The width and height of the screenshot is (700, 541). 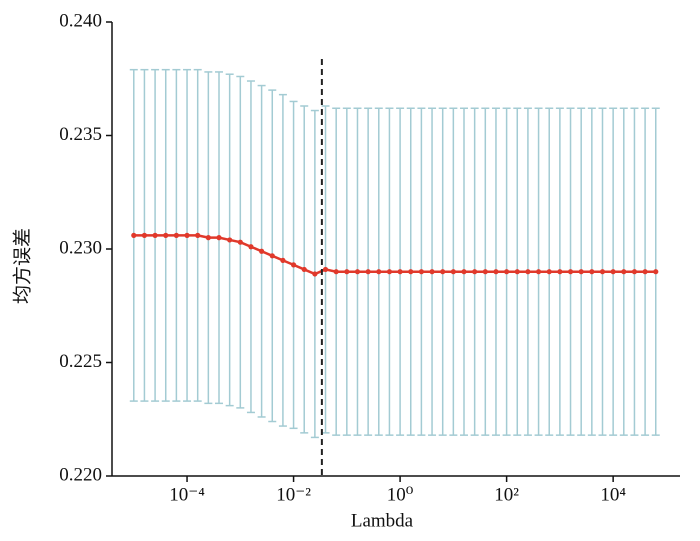 I want to click on y-tick-label: 0.240, so click(x=80, y=20).